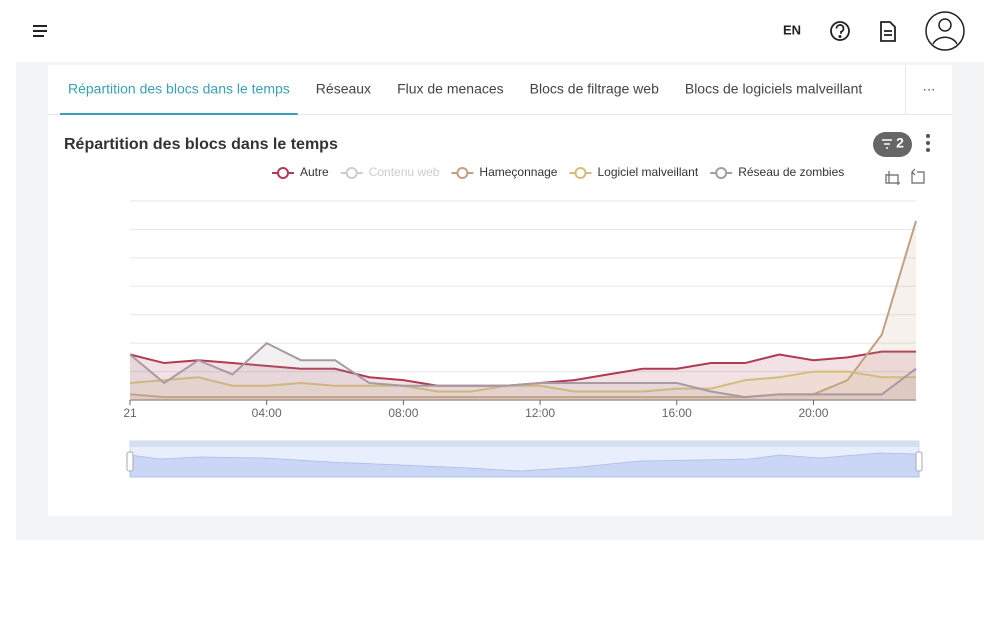 This screenshot has width=1000, height=624. Describe the element at coordinates (887, 144) in the screenshot. I see `filter-icon` at that location.